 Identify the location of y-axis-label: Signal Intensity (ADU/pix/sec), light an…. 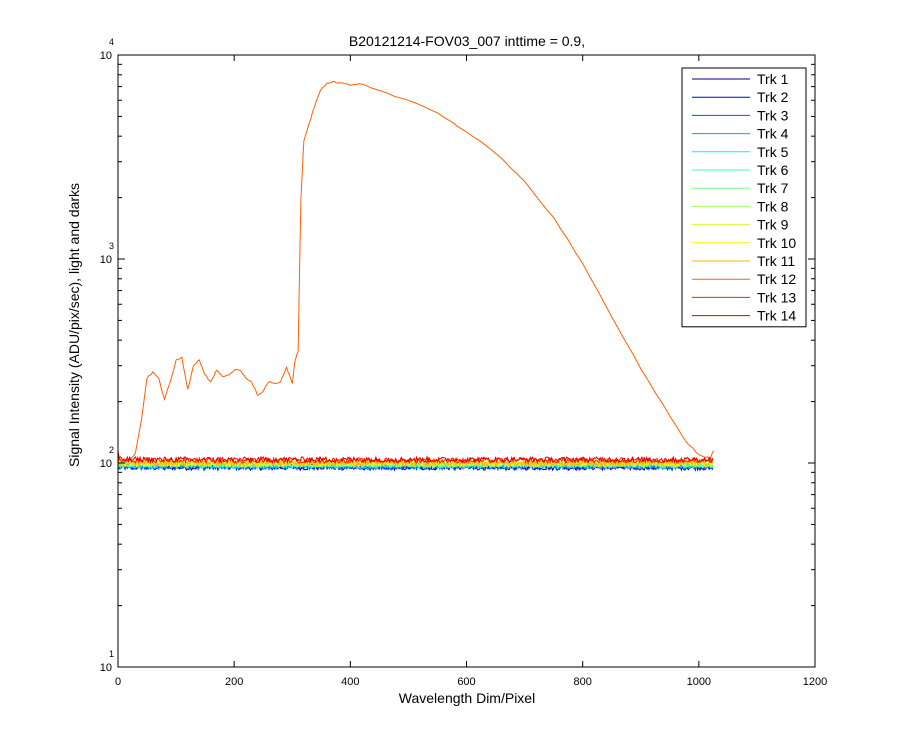
(74, 325).